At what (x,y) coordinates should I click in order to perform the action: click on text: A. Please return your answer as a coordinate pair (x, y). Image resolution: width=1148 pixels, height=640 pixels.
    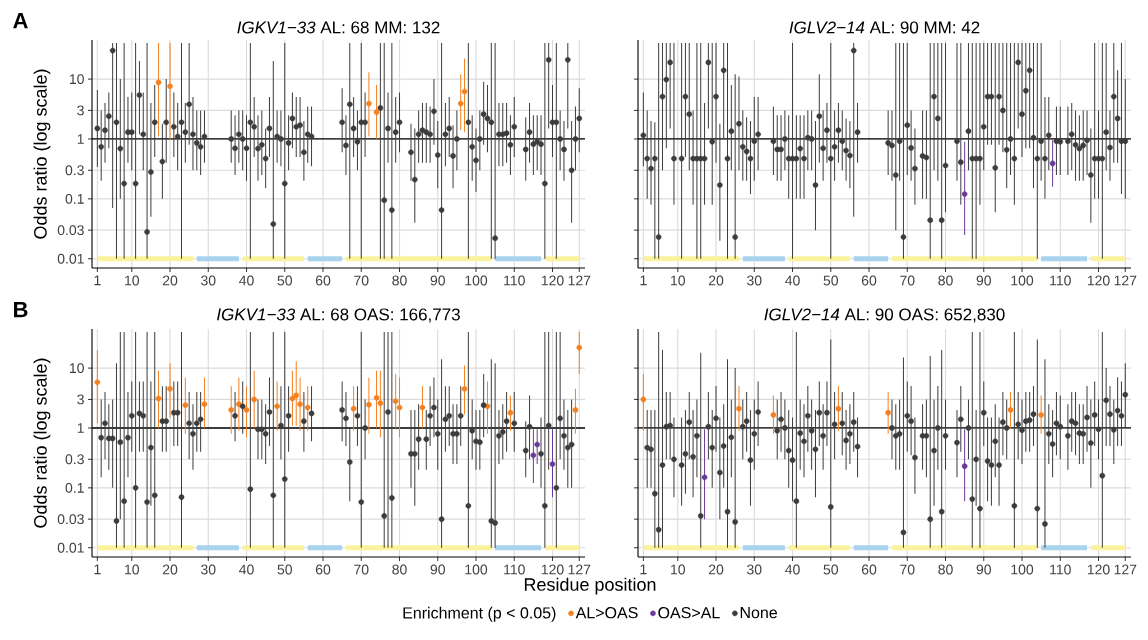
    Looking at the image, I should click on (20, 21).